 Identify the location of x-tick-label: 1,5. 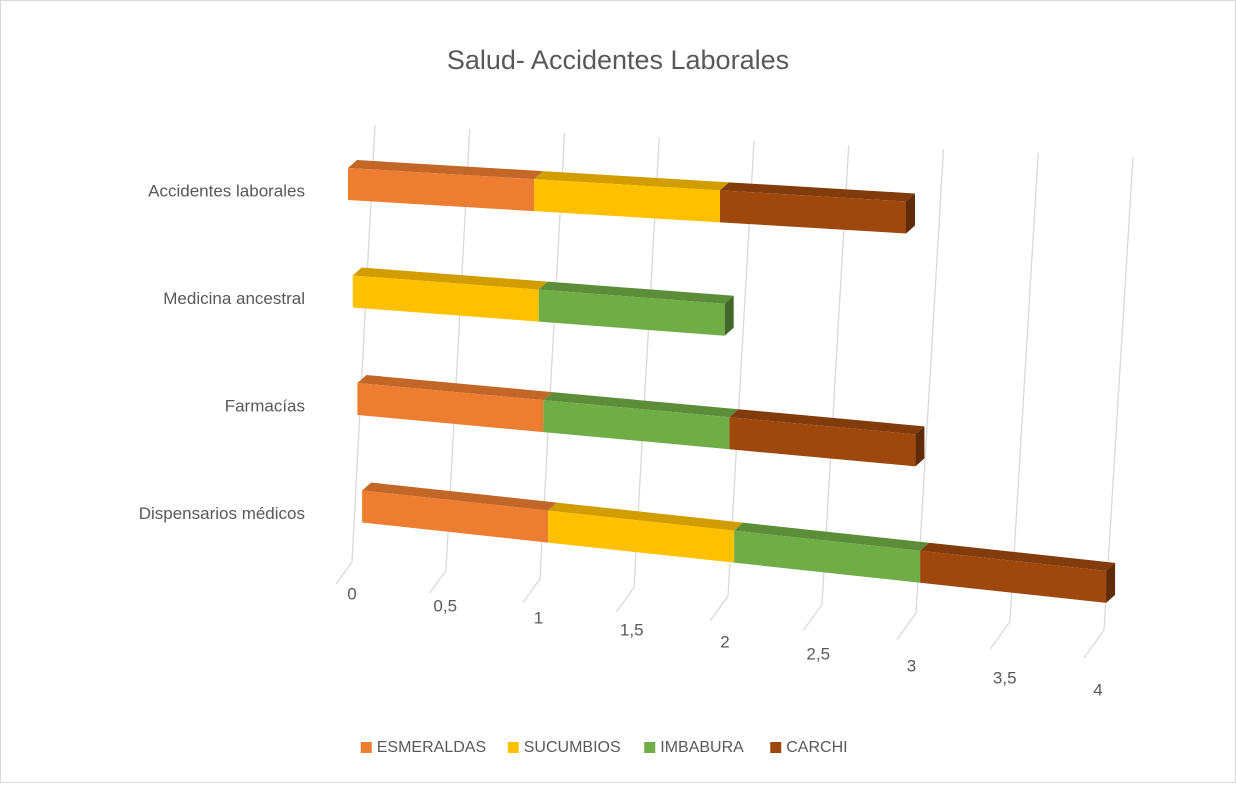
(632, 629).